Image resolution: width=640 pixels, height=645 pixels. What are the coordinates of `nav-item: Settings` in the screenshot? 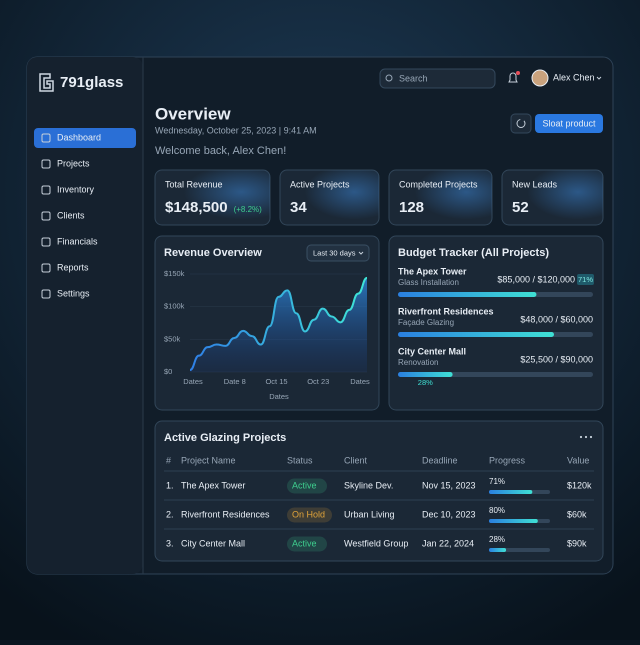 It's located at (73, 293).